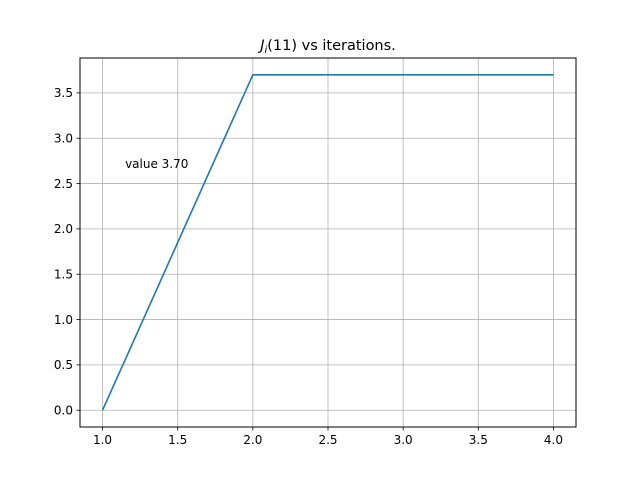 This screenshot has height=480, width=640. What do you see at coordinates (478, 440) in the screenshot?
I see `x-tick-label: 3.5` at bounding box center [478, 440].